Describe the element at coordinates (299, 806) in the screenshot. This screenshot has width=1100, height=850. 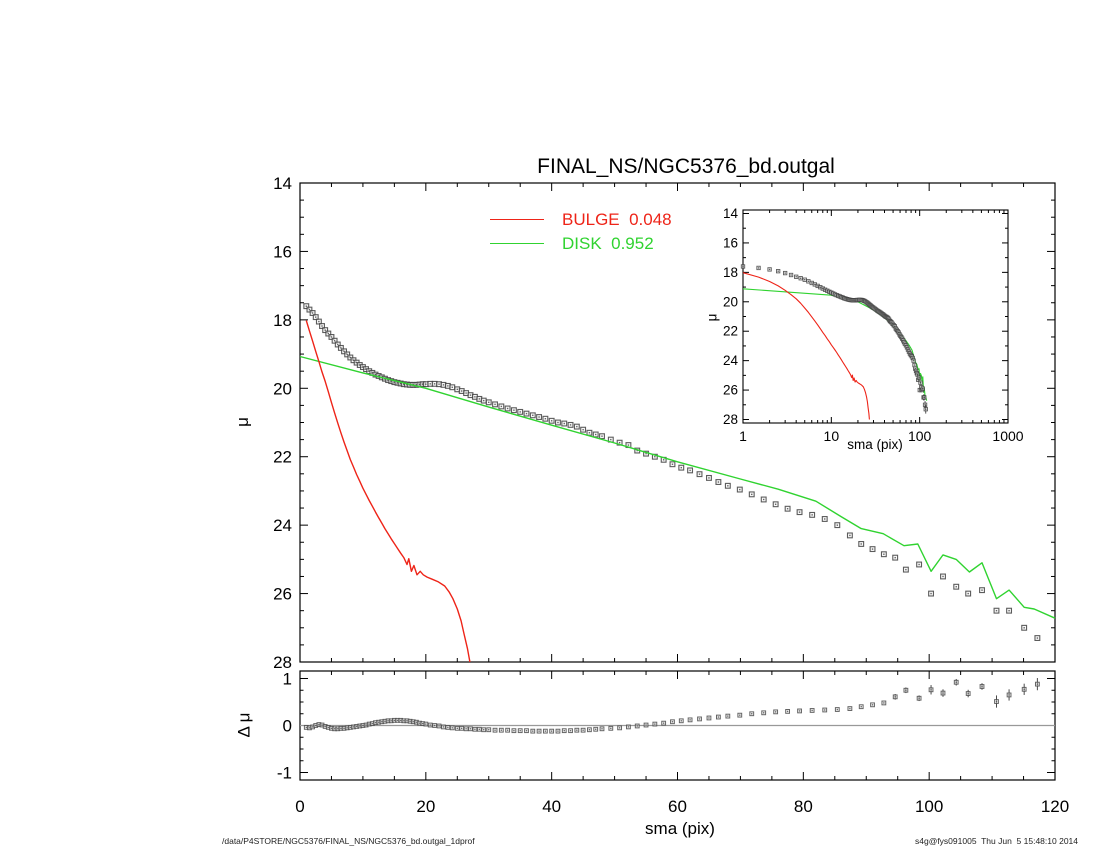
I see `x-tick-label: 0` at that location.